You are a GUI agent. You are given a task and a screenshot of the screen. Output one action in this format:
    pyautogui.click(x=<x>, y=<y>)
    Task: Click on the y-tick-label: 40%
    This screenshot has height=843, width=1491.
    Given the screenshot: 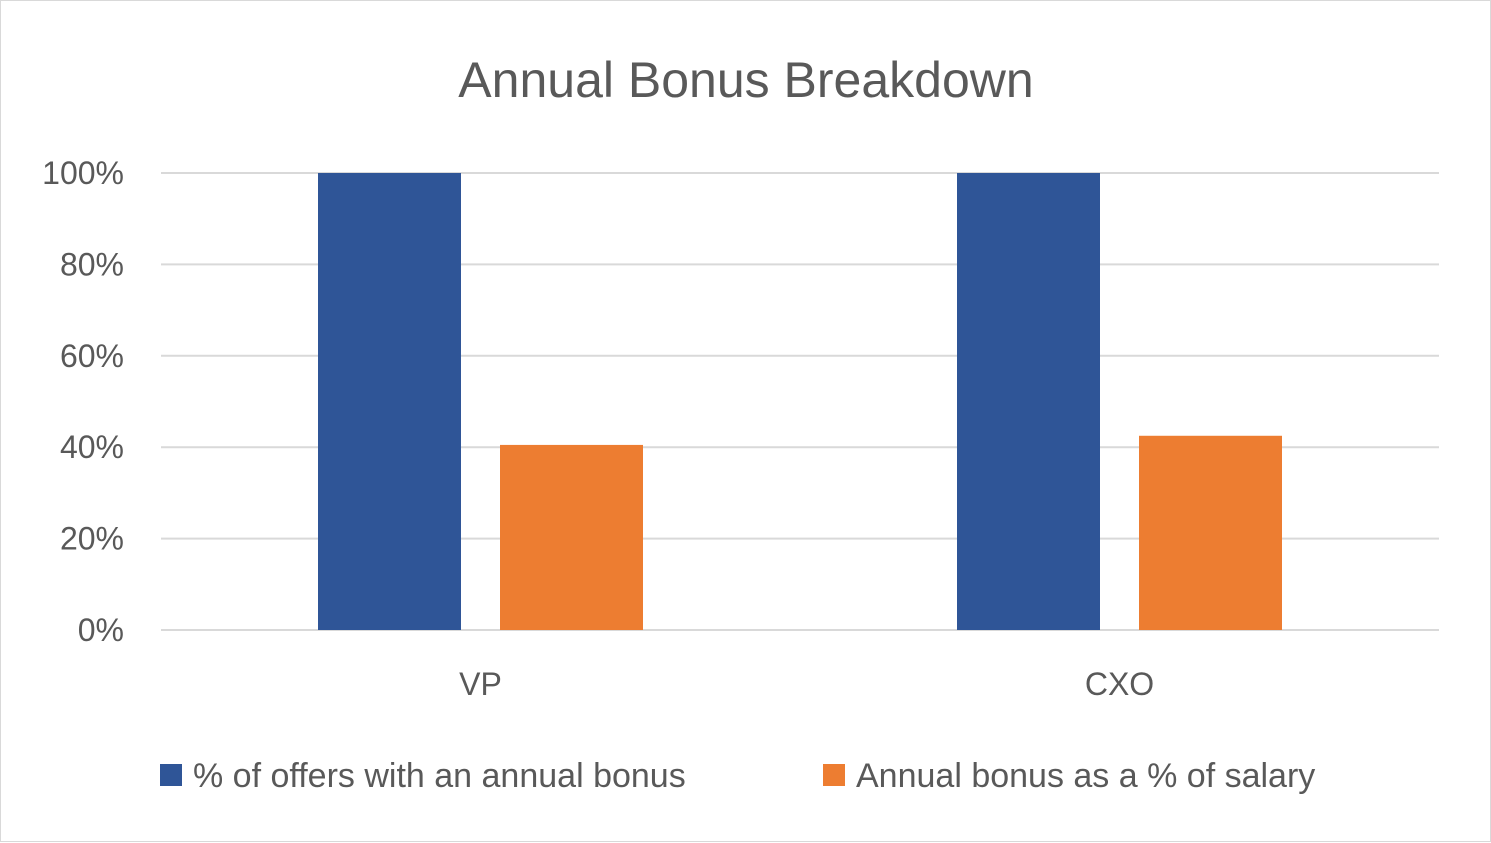 What is the action you would take?
    pyautogui.click(x=92, y=447)
    